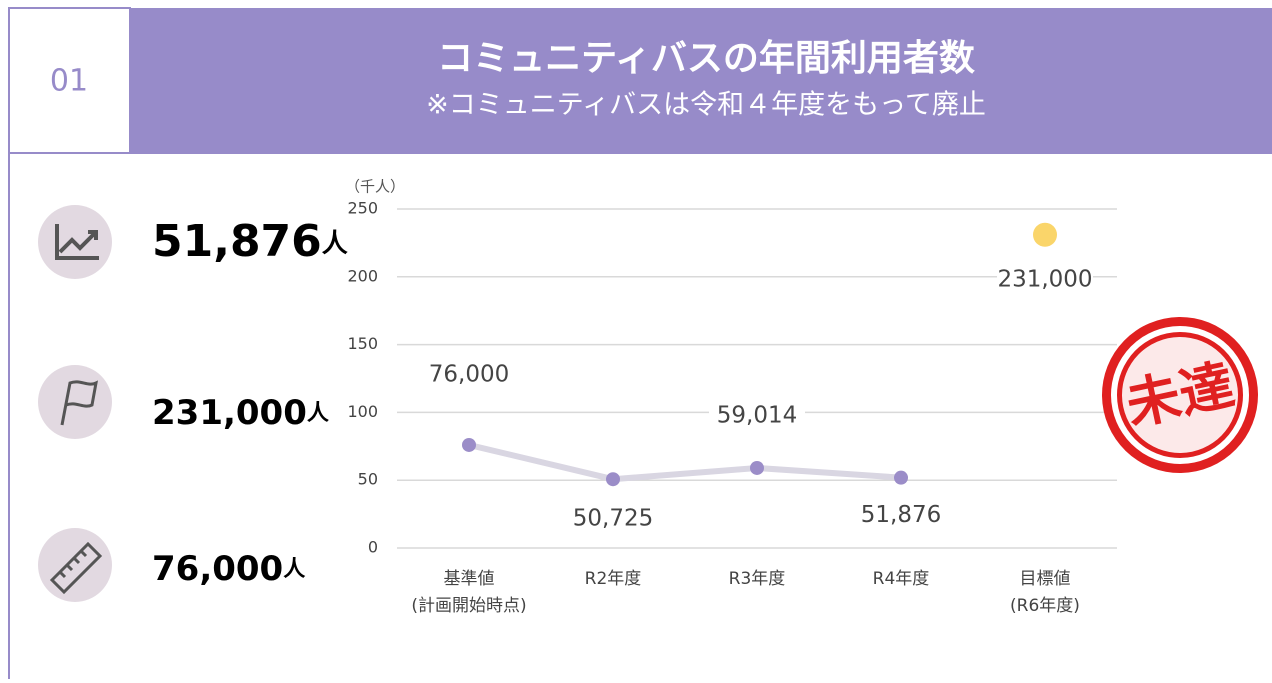 The width and height of the screenshot is (1272, 683). I want to click on x-tick-label: R3年度, so click(757, 579).